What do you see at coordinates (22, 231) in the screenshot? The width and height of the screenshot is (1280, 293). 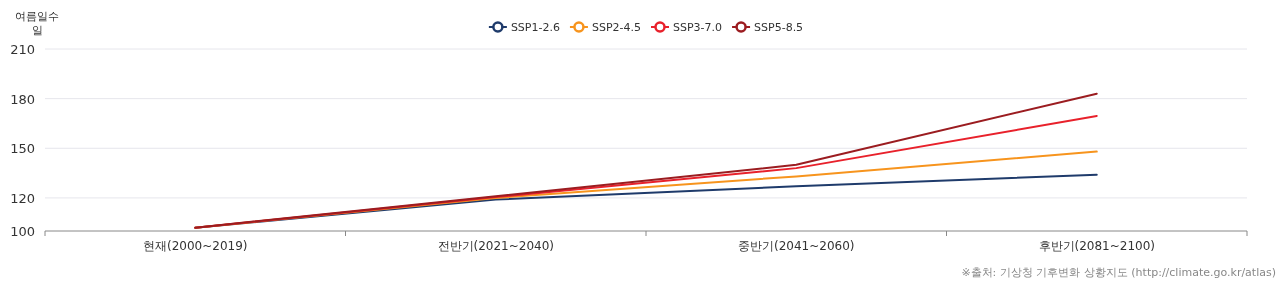 I see `y-tick-label: 100` at bounding box center [22, 231].